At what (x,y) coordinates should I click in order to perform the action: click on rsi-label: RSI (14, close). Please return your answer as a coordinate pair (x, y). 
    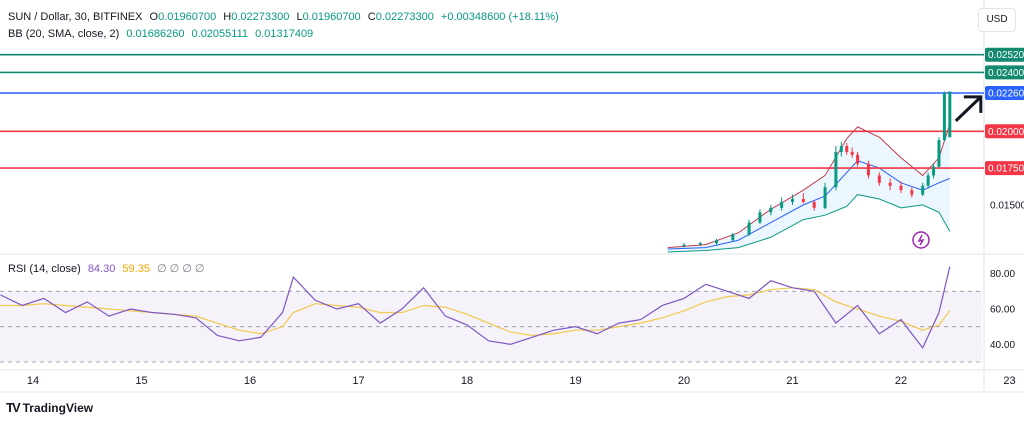
    Looking at the image, I should click on (44, 269).